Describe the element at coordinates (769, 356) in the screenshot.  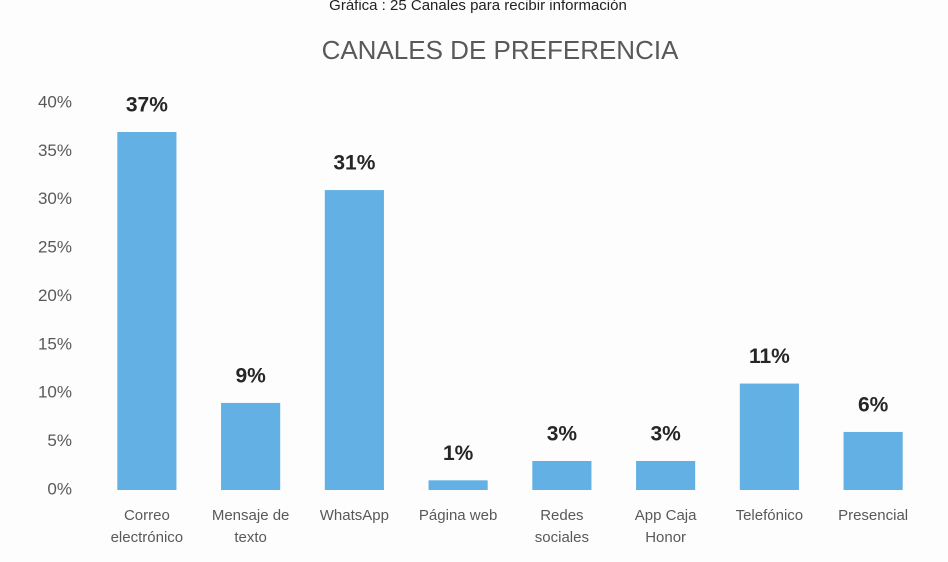
I see `value-label: 11%` at that location.